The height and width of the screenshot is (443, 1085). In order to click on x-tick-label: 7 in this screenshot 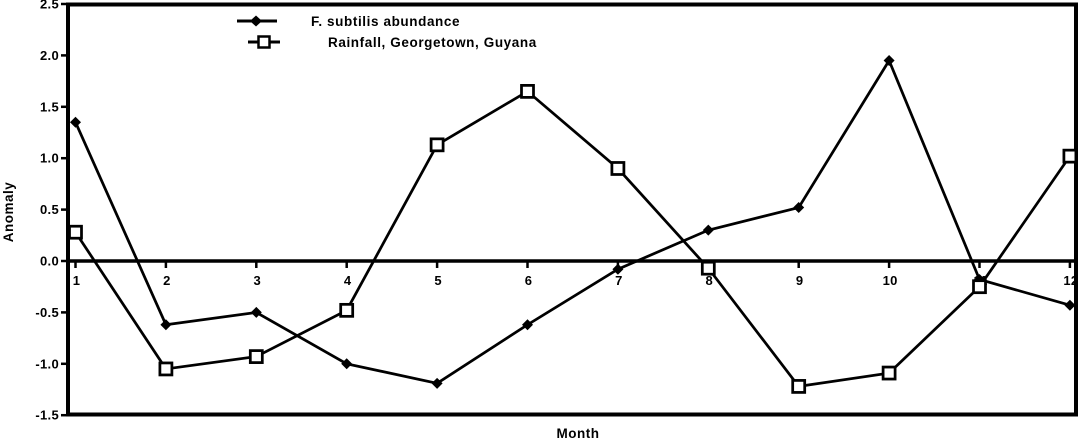, I will do `click(619, 280)`.